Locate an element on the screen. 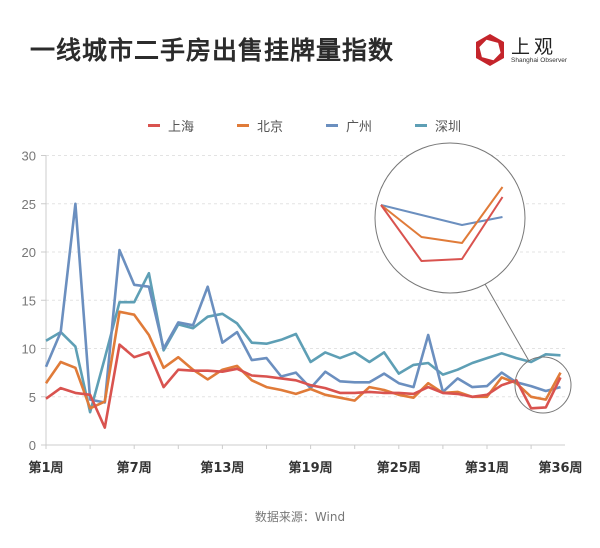 This screenshot has height=548, width=600. series-line-shanghai is located at coordinates (303, 386).